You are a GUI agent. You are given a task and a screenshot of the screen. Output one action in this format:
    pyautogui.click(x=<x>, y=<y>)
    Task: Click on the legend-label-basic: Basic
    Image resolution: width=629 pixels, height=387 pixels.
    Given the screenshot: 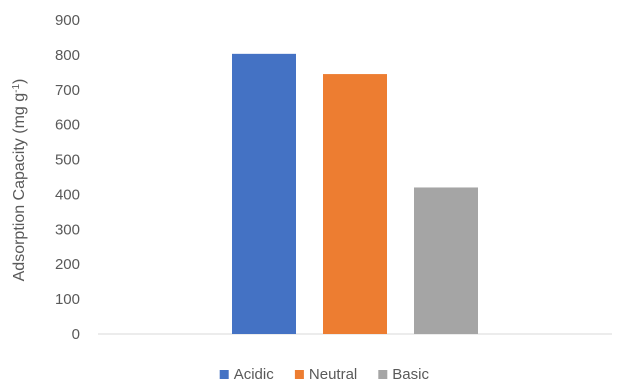 What is the action you would take?
    pyautogui.click(x=410, y=374)
    